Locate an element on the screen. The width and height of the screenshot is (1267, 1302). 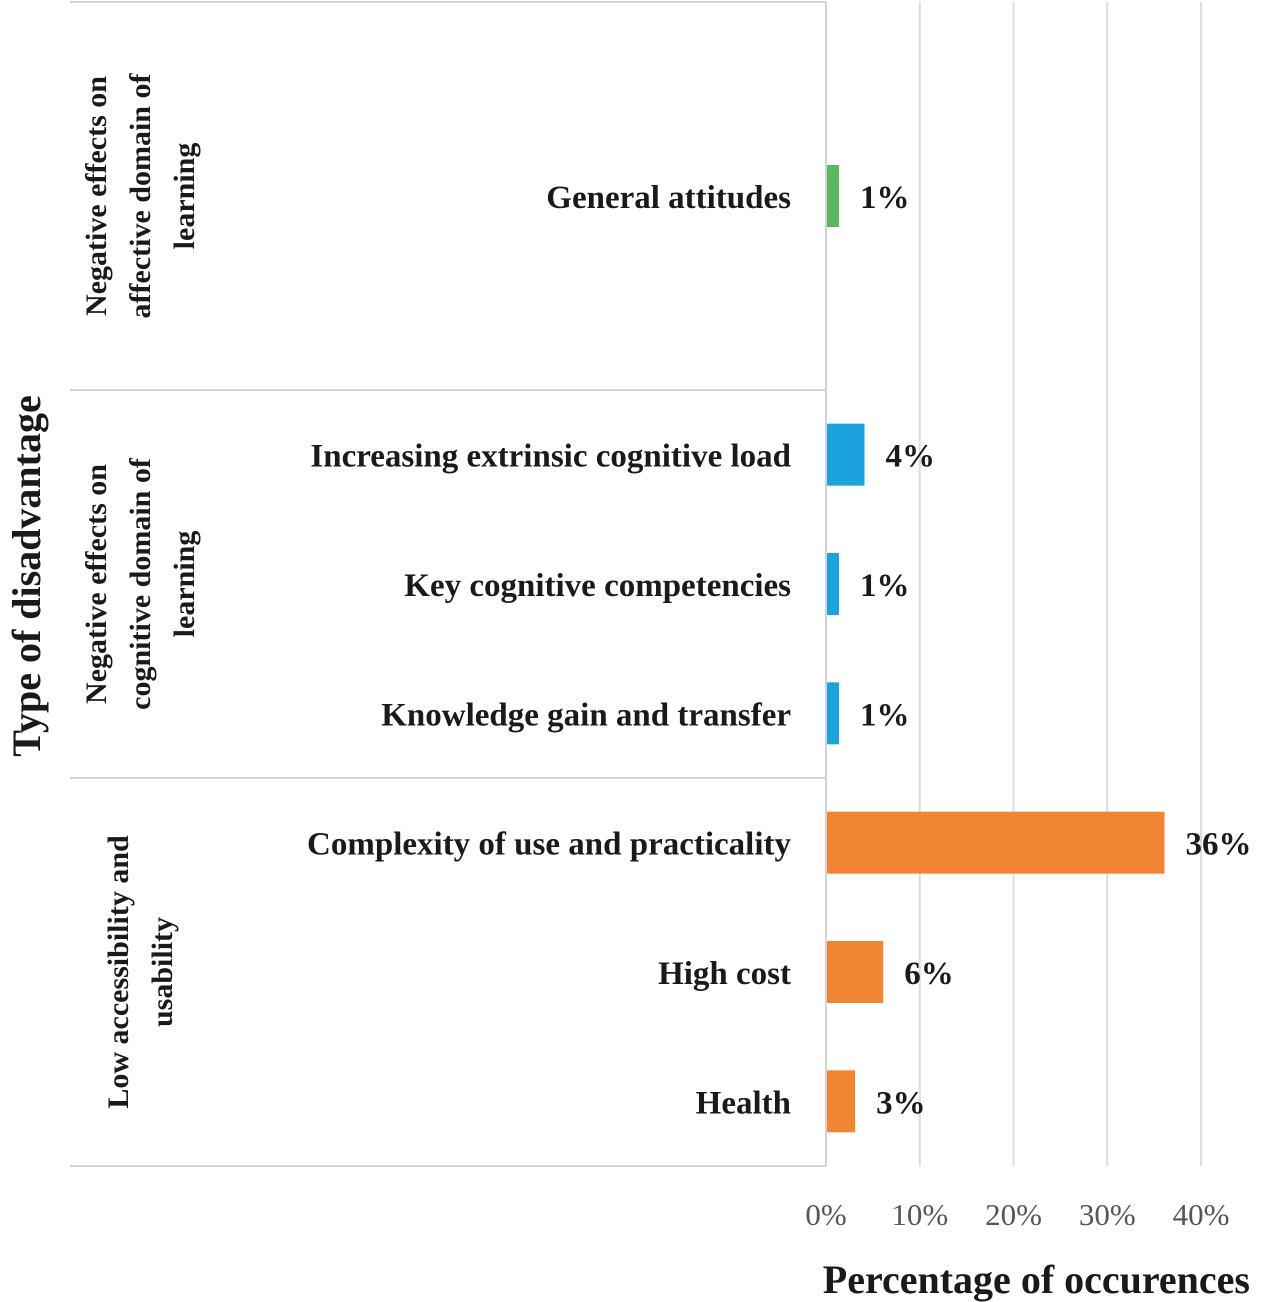
data-label: 36% is located at coordinates (1219, 845).